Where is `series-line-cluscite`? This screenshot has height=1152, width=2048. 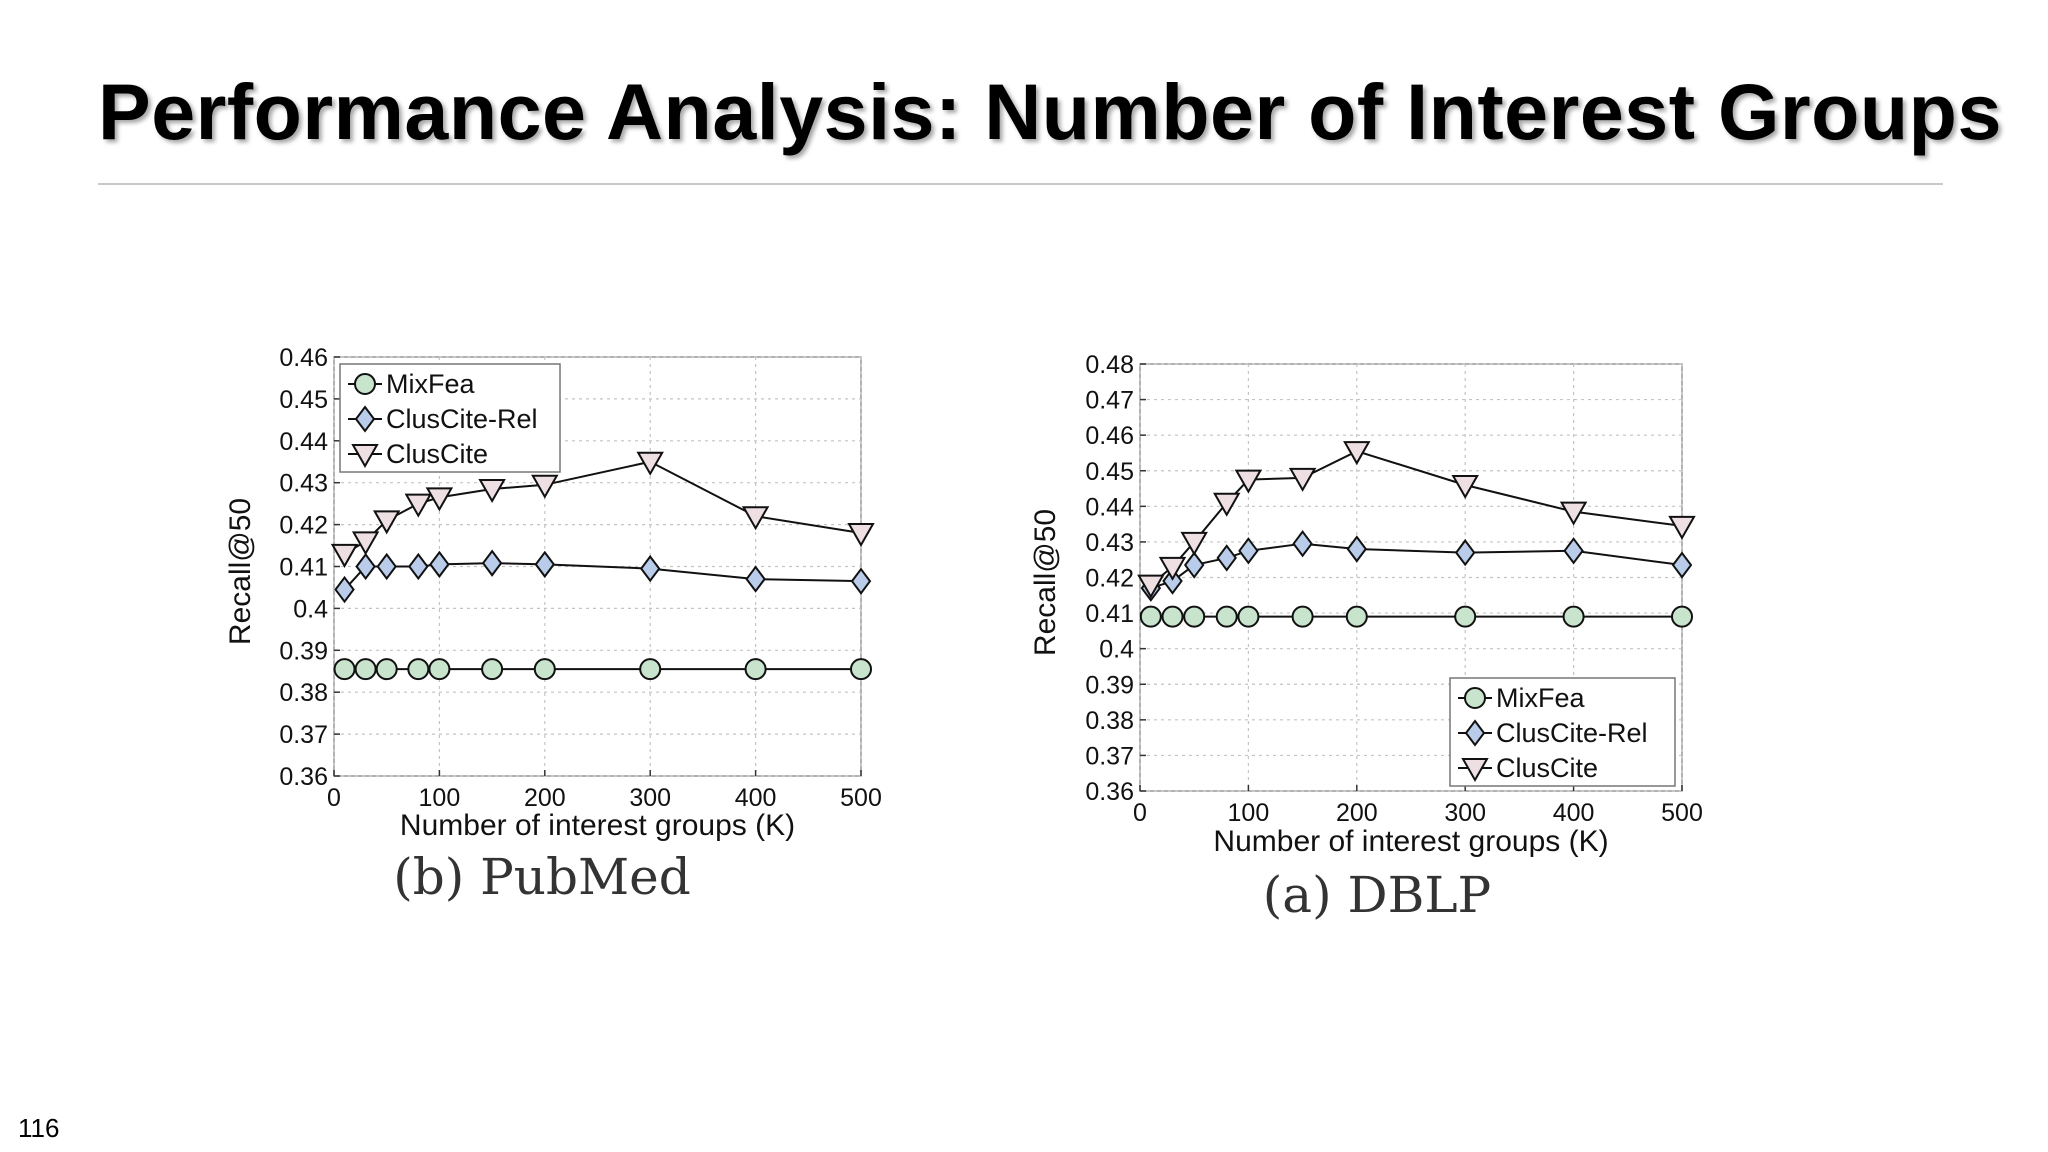
series-line-cluscite is located at coordinates (603, 507).